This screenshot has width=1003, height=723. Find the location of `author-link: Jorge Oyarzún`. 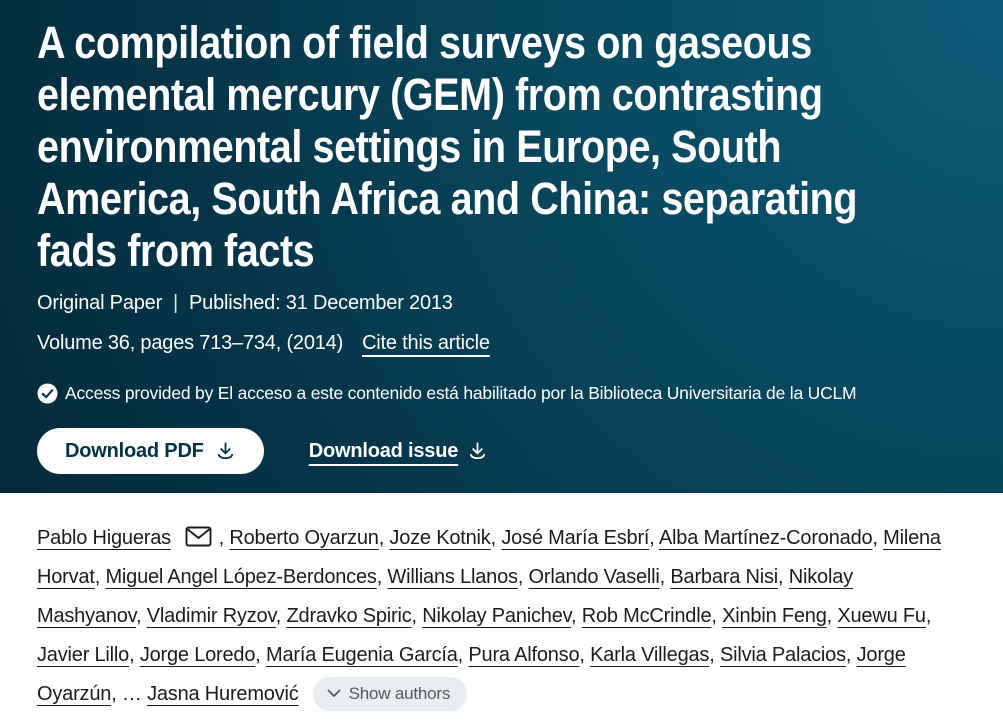

author-link: Jorge Oyarzún is located at coordinates (471, 674).